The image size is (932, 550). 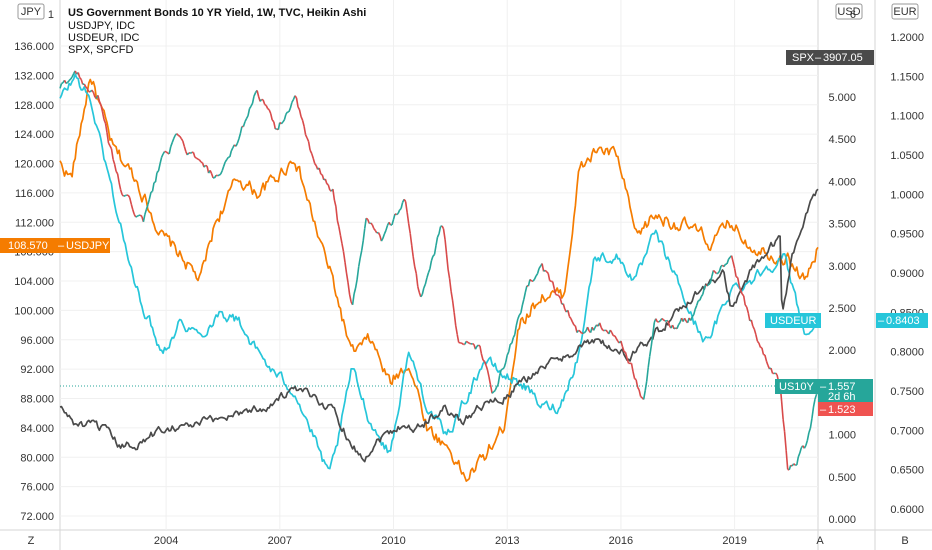 What do you see at coordinates (101, 26) in the screenshot?
I see `legend-usdjpy: USDJPY, IDC` at bounding box center [101, 26].